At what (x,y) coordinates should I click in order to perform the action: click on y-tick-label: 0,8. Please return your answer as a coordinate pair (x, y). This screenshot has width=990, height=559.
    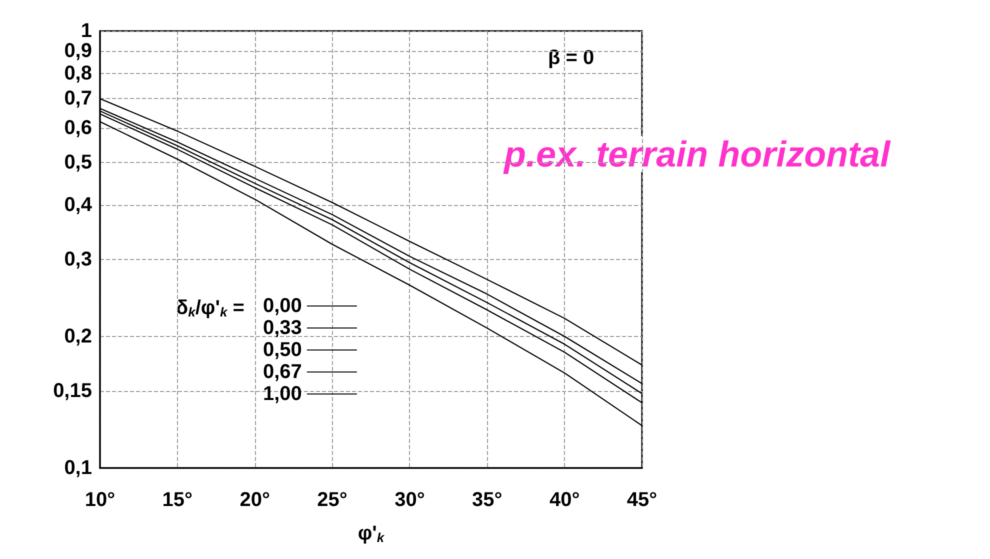
    Looking at the image, I should click on (78, 73).